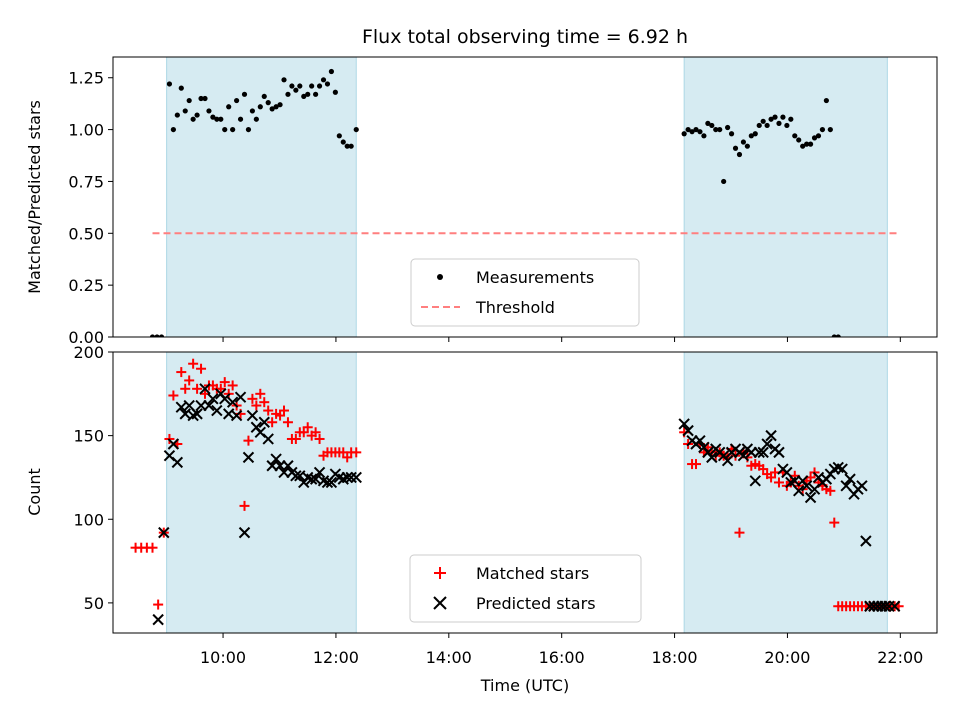 This screenshot has width=960, height=720. What do you see at coordinates (86, 181) in the screenshot?
I see `top-y-tick-label: 0.75` at bounding box center [86, 181].